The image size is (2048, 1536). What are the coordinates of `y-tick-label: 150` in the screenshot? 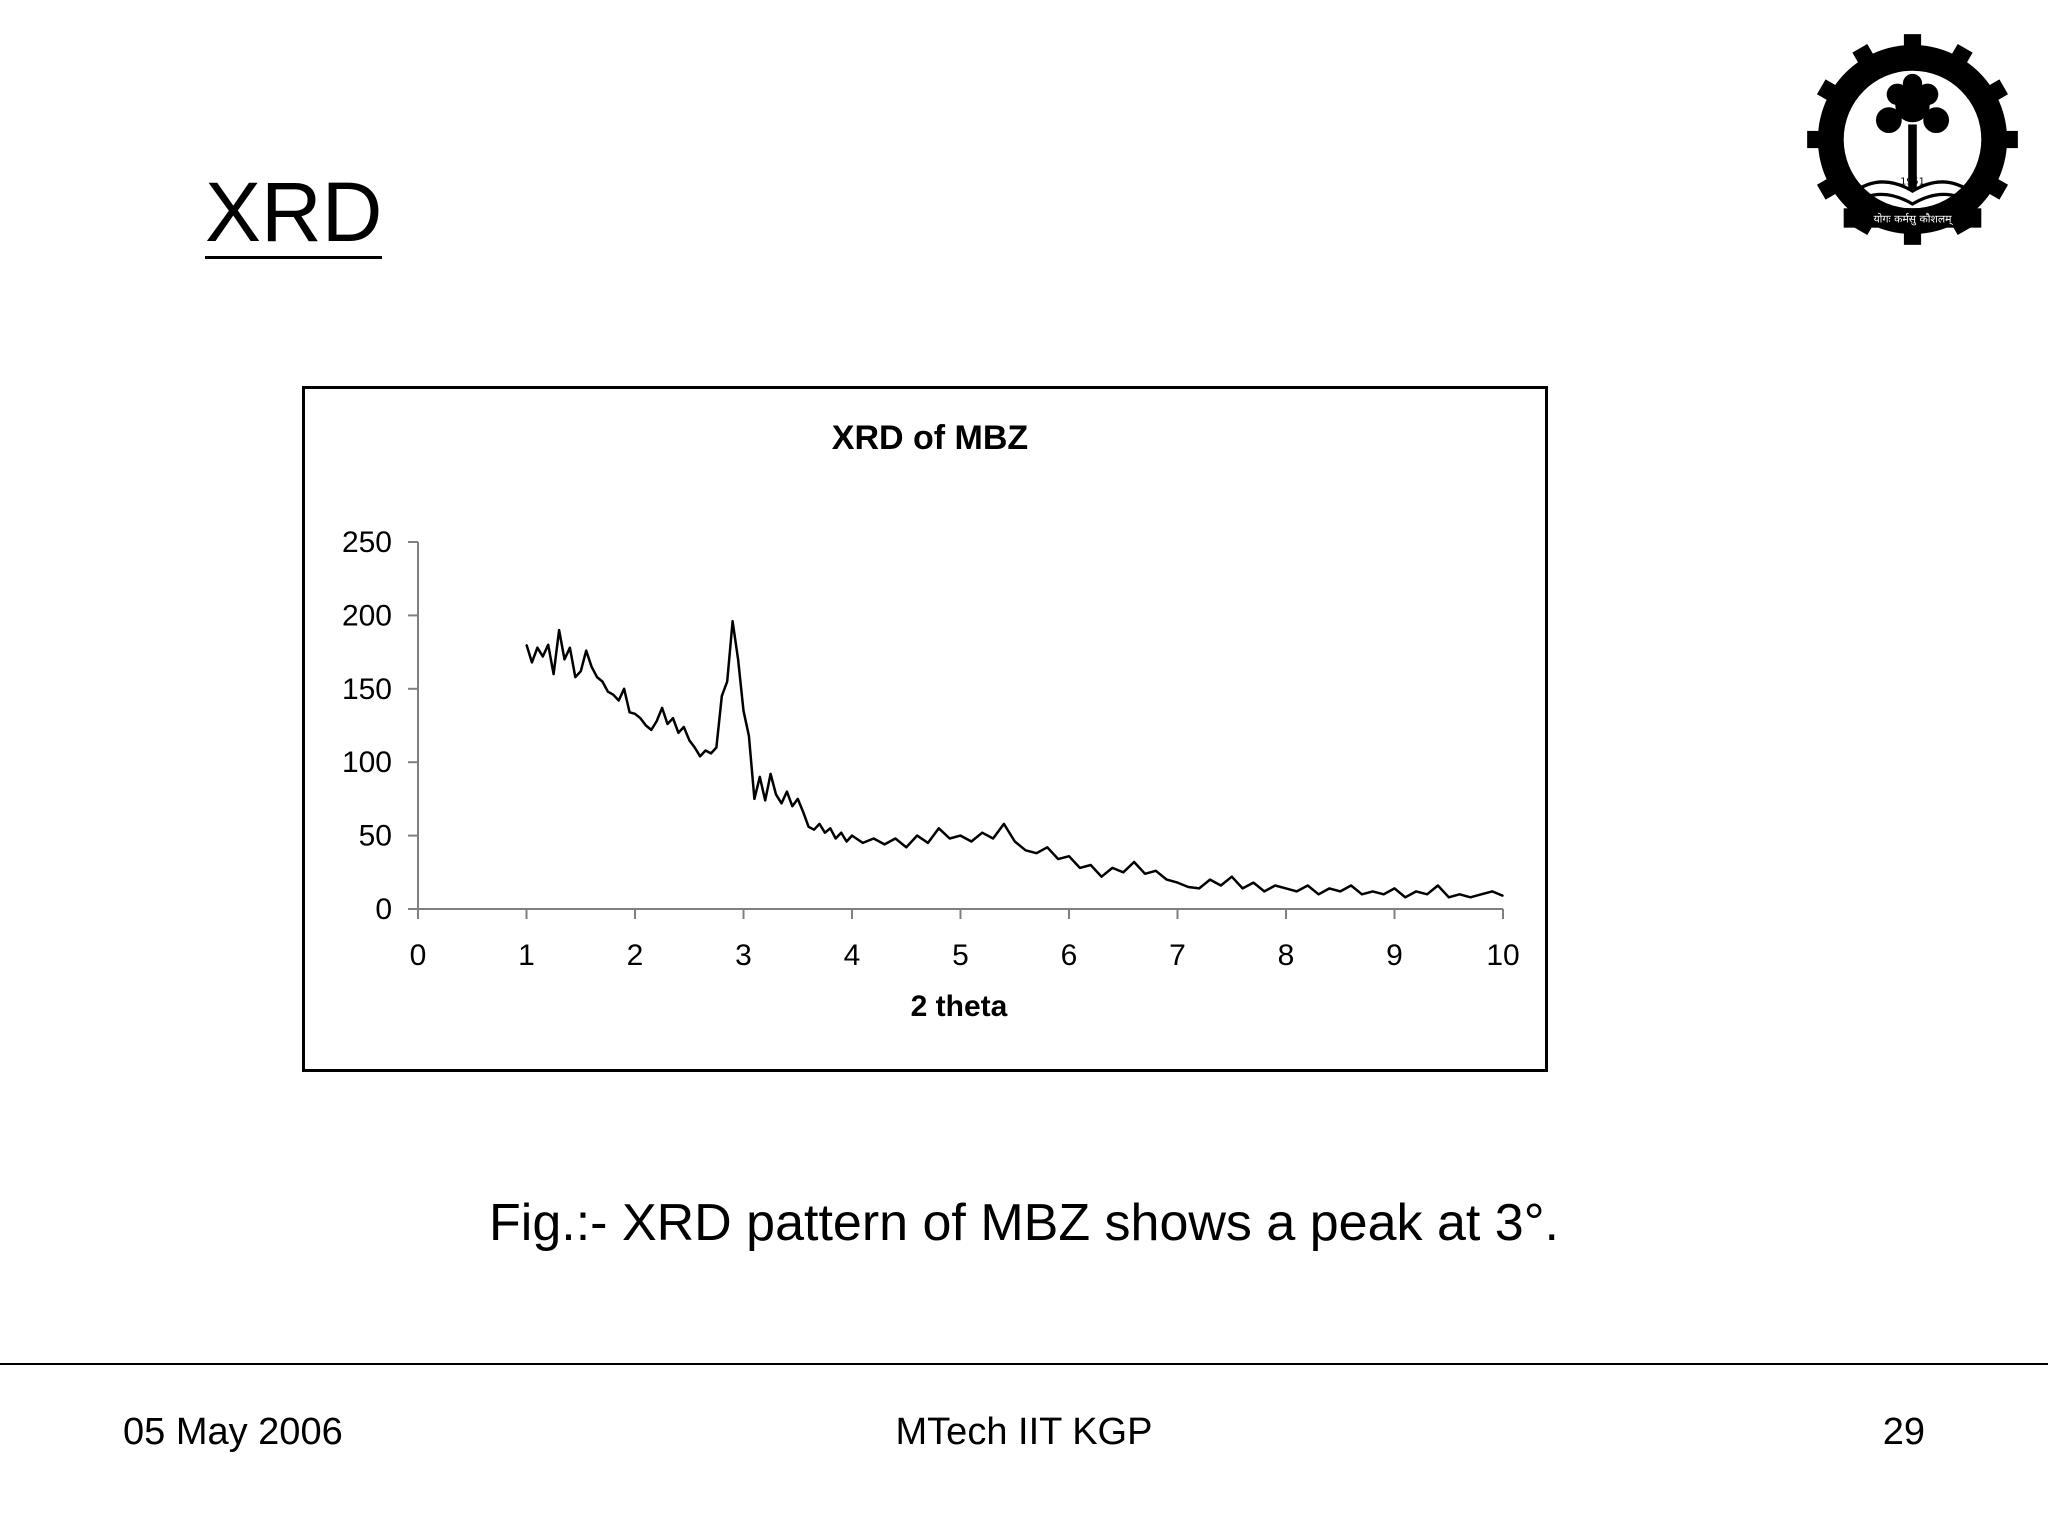 It's located at (367, 689).